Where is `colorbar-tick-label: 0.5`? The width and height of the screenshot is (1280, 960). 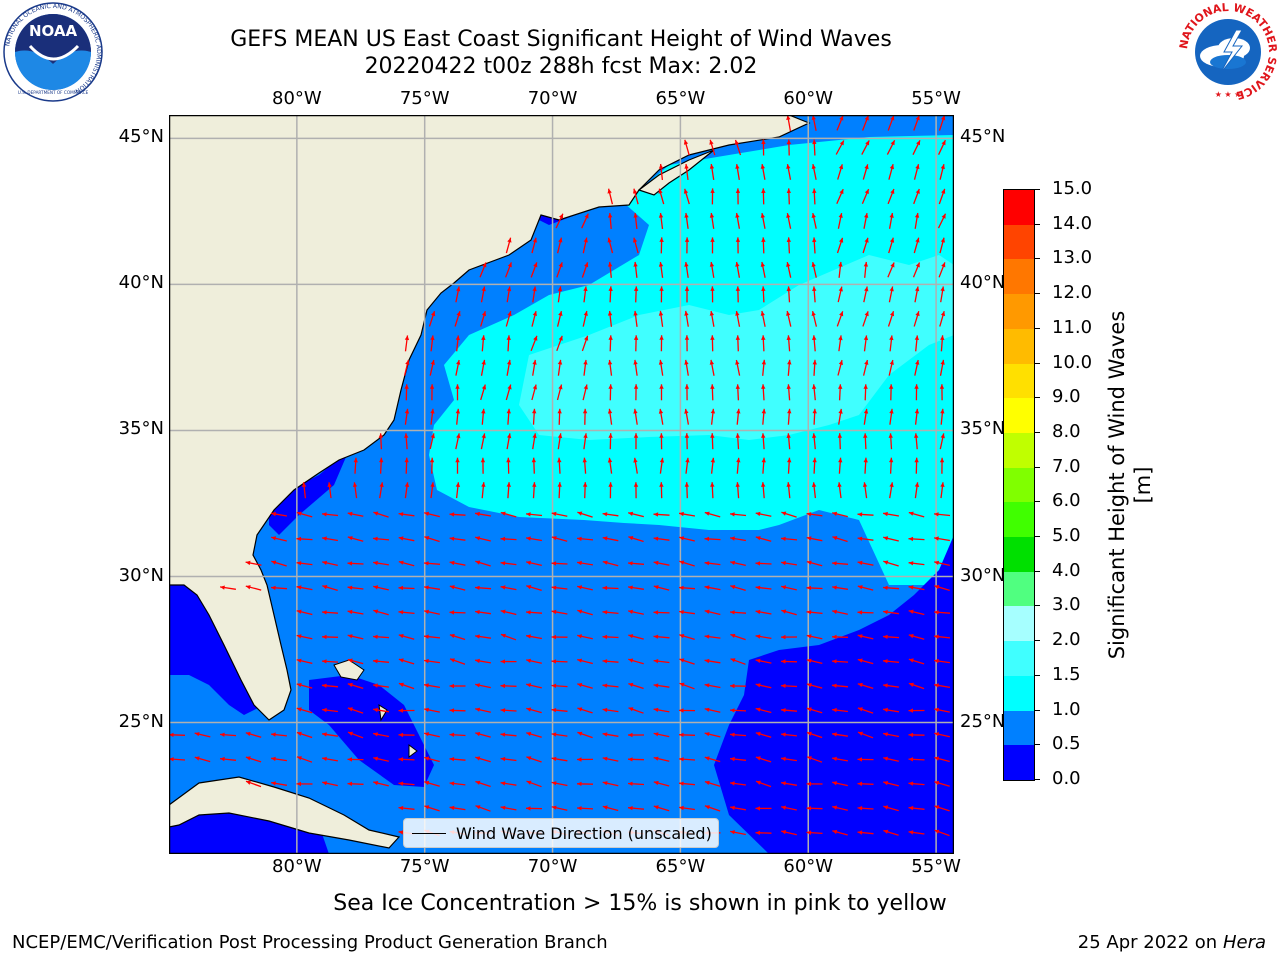 colorbar-tick-label: 0.5 is located at coordinates (1066, 744).